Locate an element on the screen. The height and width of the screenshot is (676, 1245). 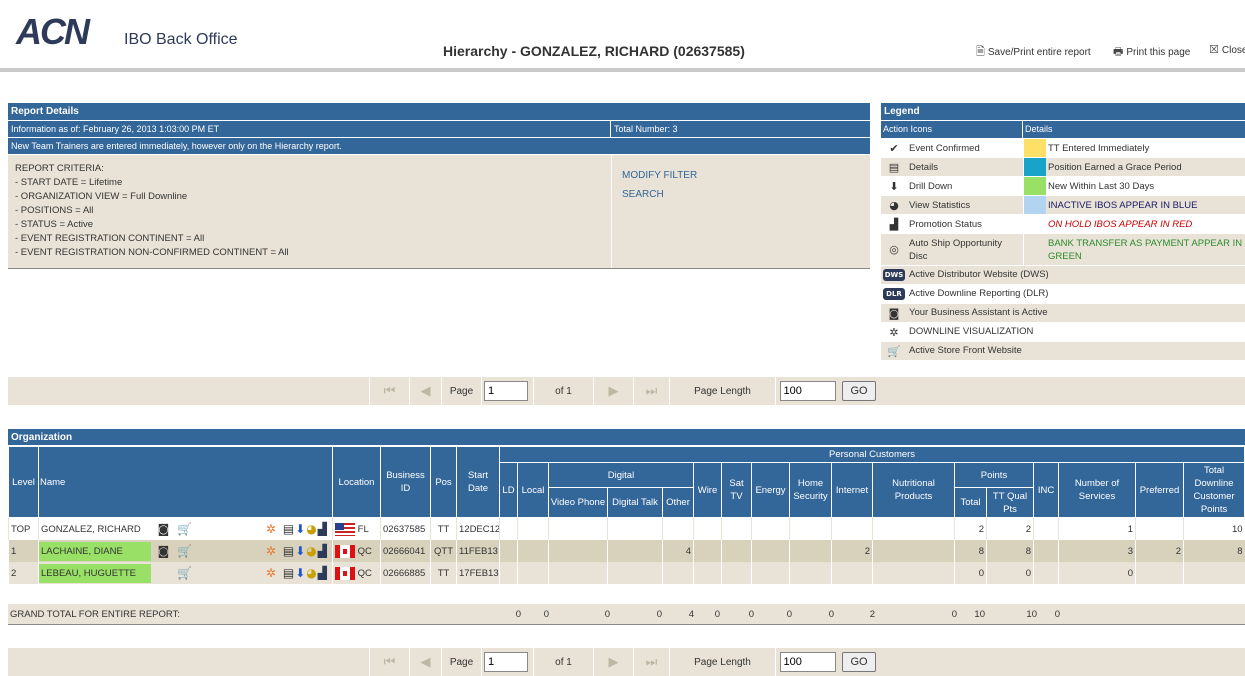
page-length-label: Page Length is located at coordinates (722, 391).